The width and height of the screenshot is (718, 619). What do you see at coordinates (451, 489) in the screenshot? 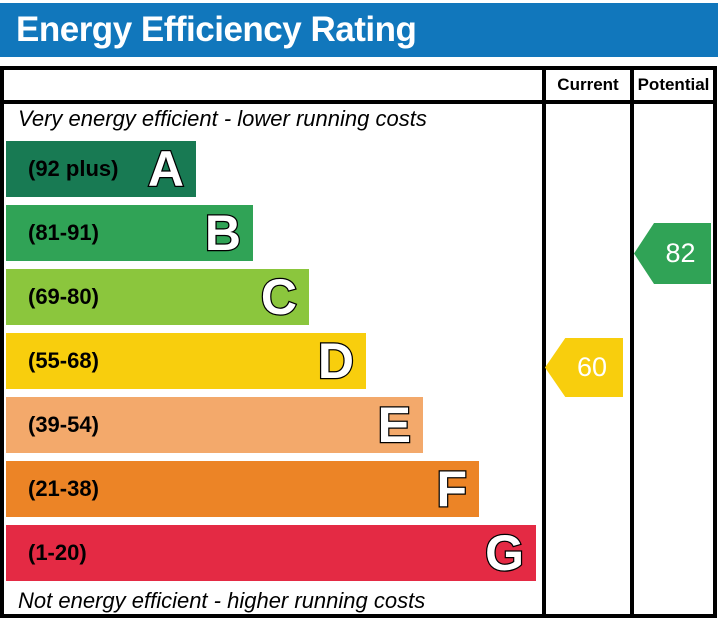
I see `band-letter: F` at bounding box center [451, 489].